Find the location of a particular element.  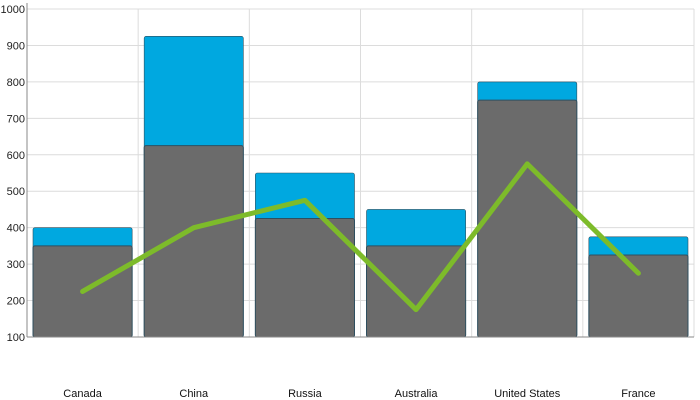

x-category-label: United States is located at coordinates (527, 394).